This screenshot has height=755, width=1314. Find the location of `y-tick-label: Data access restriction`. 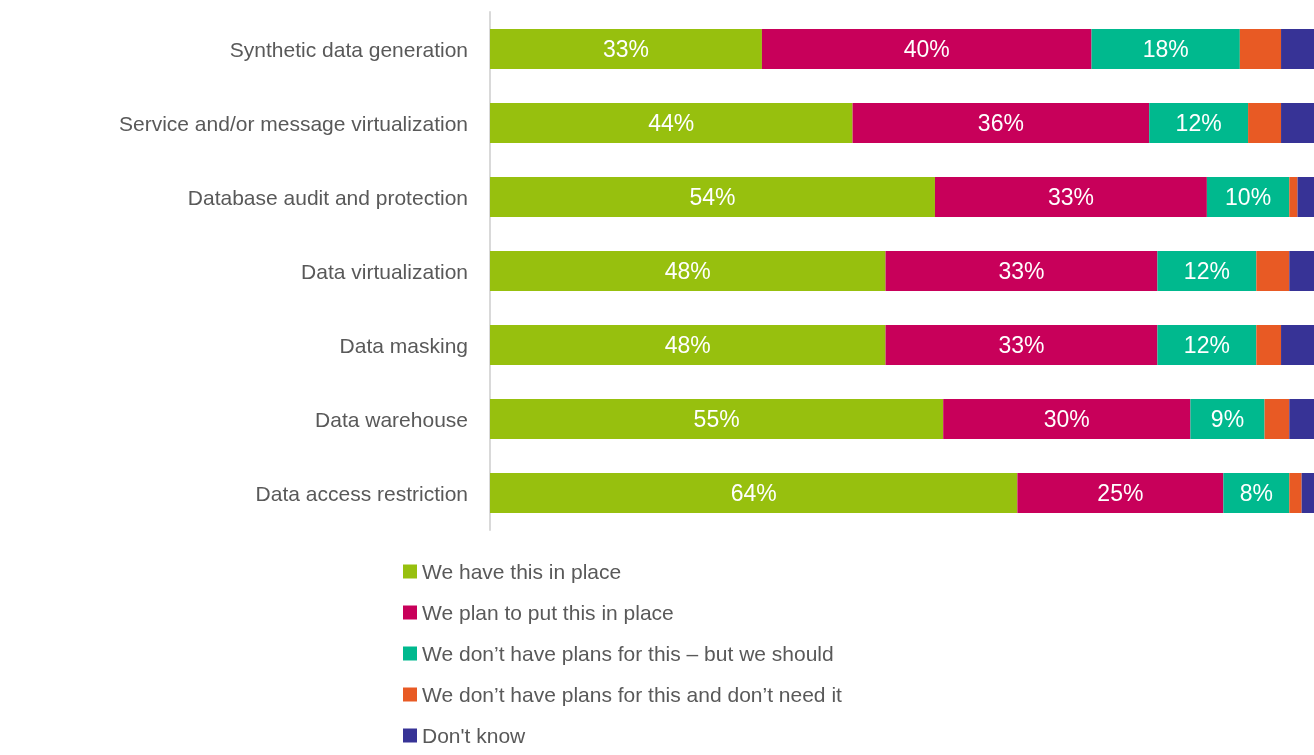

y-tick-label: Data access restriction is located at coordinates (361, 493).